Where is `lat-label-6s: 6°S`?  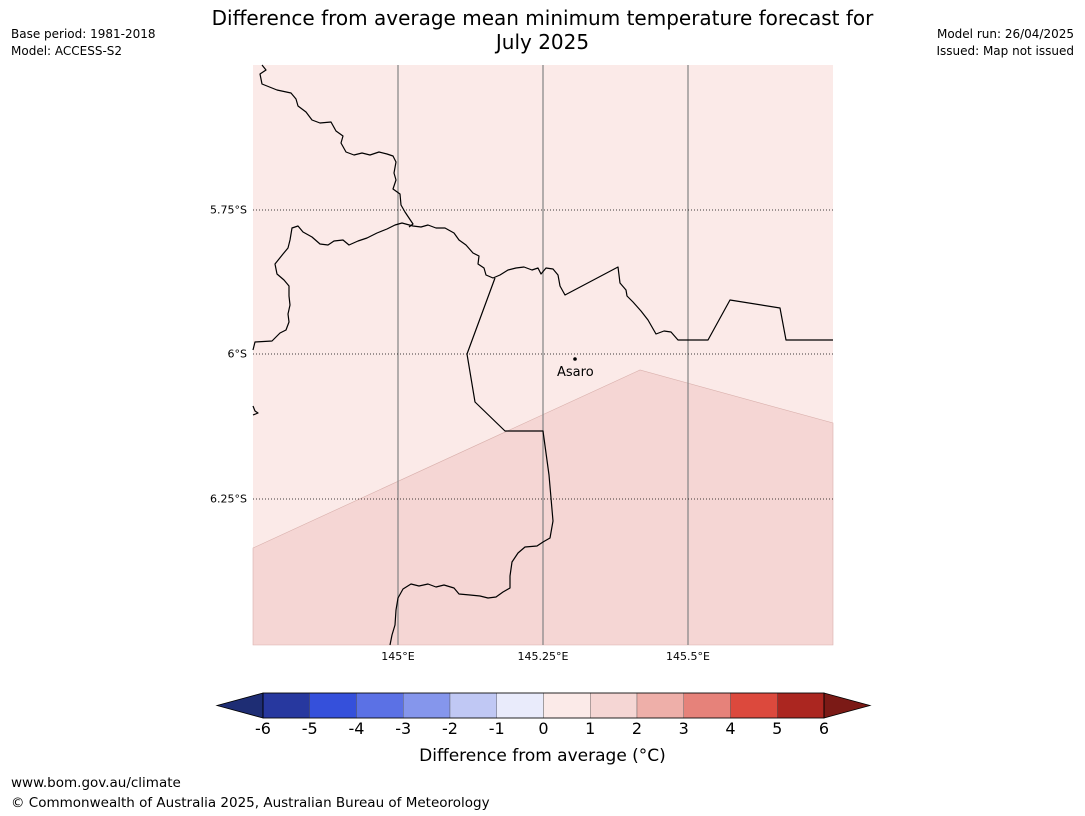
lat-label-6s: 6°S is located at coordinates (237, 354).